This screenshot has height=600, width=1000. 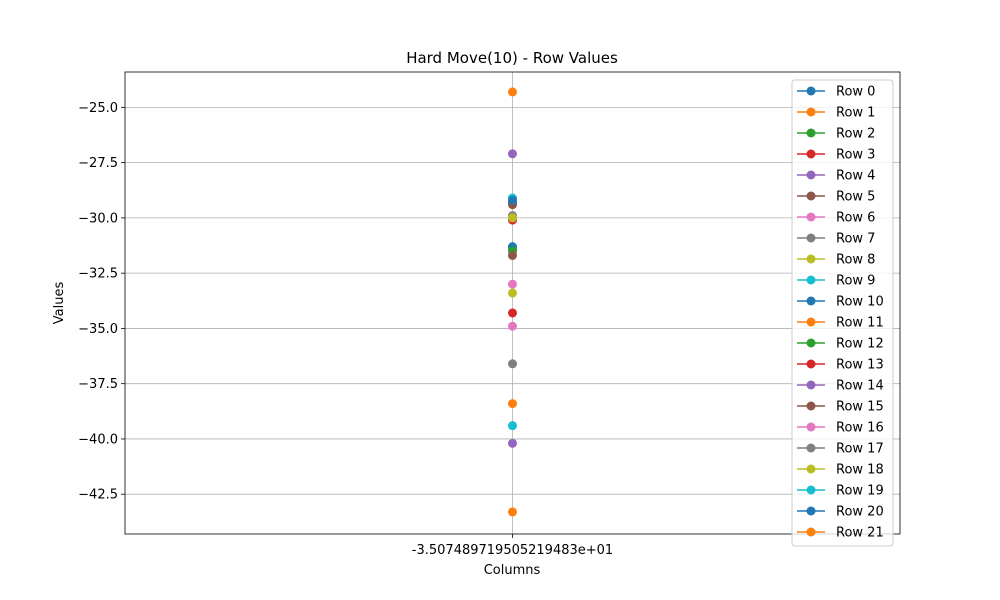 I want to click on legend-entry: Row 13, so click(x=840, y=365).